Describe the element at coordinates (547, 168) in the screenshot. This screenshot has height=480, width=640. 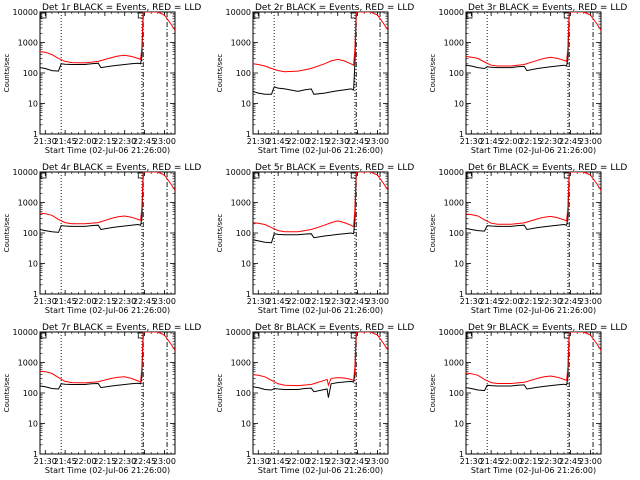
I see `plot-title: Det 6r BLACK = Events, RED = LLD` at that location.